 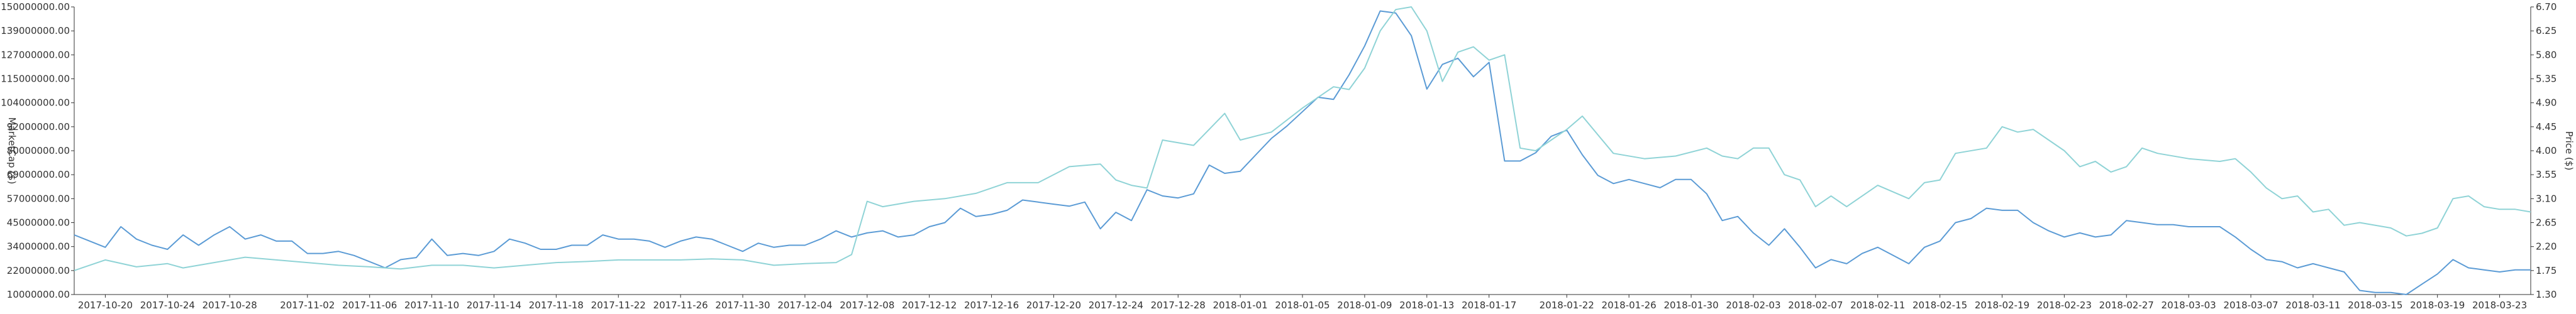 I want to click on left-tick-label: 69000000.00, so click(x=38, y=174).